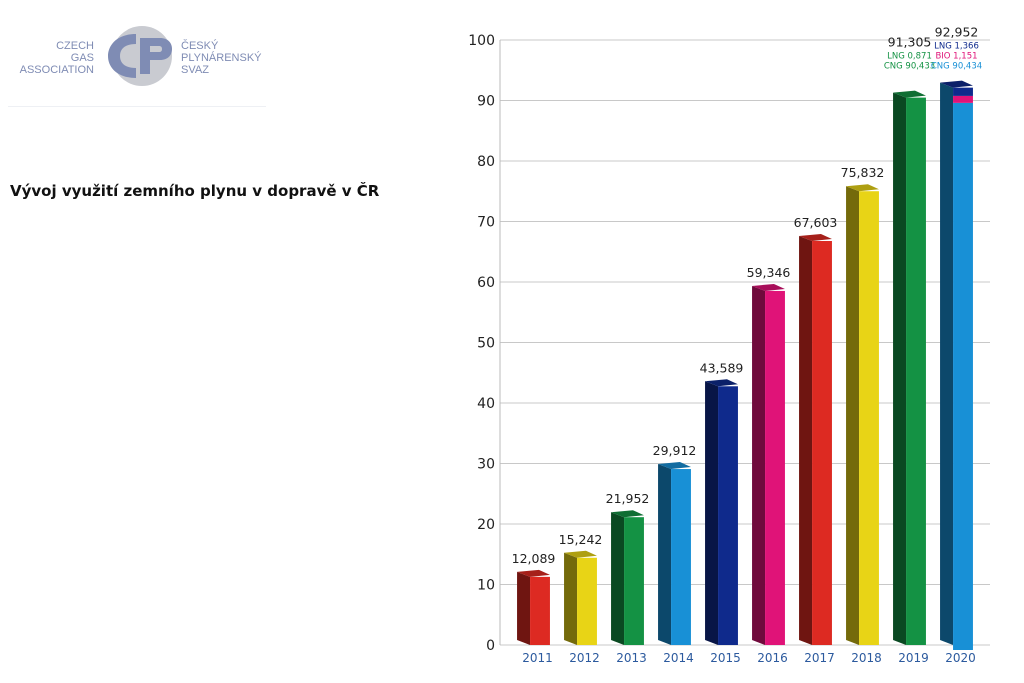  I want to click on x-tick-label: 2015, so click(725, 658).